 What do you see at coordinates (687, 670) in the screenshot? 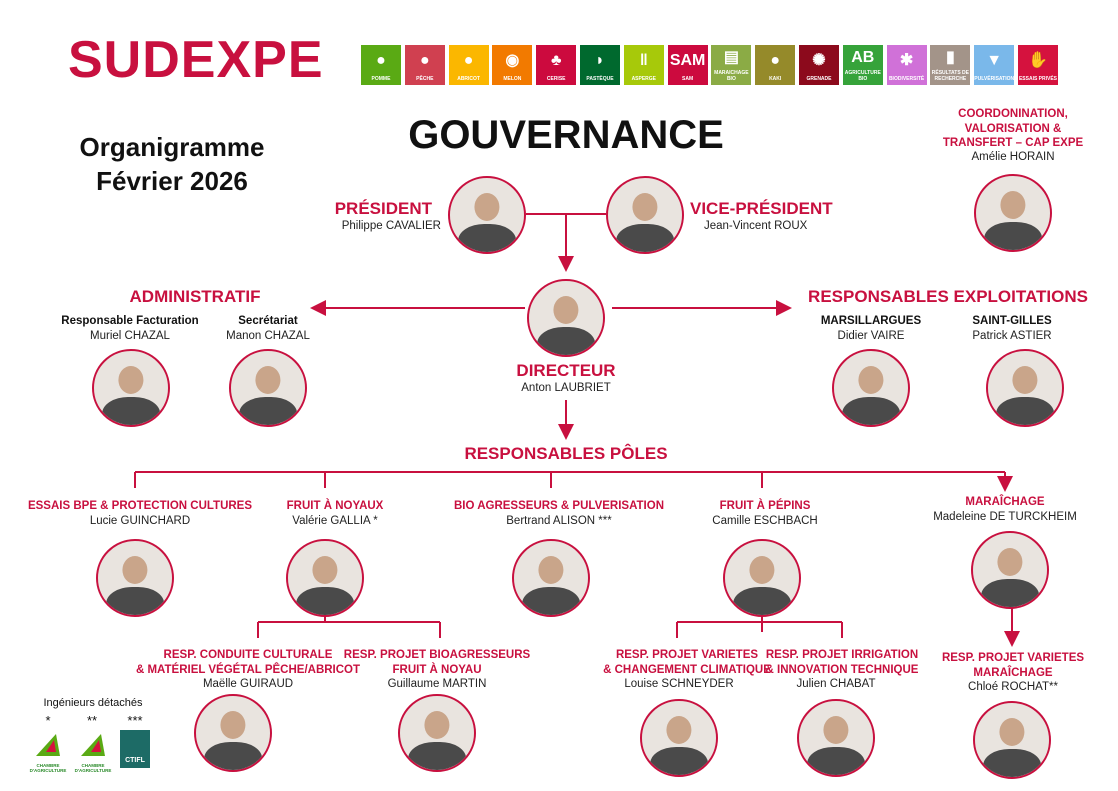
I see `sub-role-3-line-2: & CHANGEMENT CLIMATIQUE` at bounding box center [687, 670].